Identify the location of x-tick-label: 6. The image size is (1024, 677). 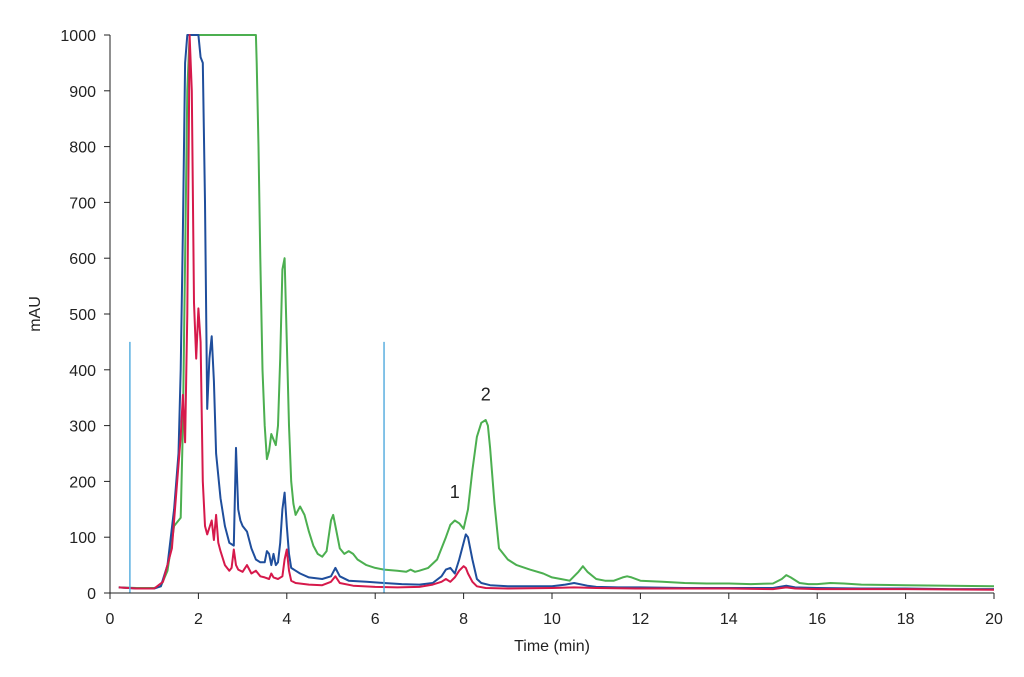
(375, 619).